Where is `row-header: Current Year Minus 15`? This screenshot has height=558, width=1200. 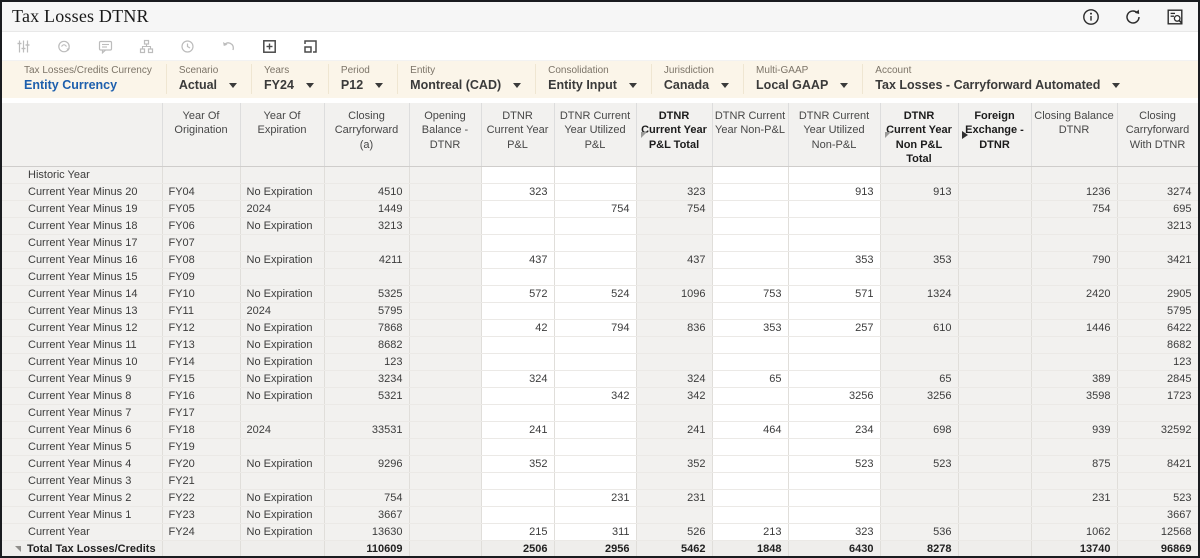 row-header: Current Year Minus 15 is located at coordinates (82, 277).